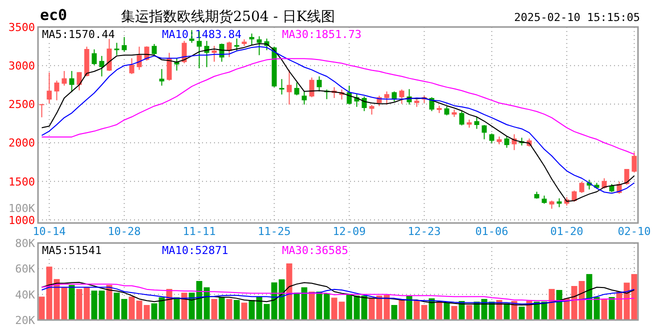 The image size is (652, 327). What do you see at coordinates (21, 181) in the screenshot?
I see `y-tick-label: 1500` at bounding box center [21, 181].